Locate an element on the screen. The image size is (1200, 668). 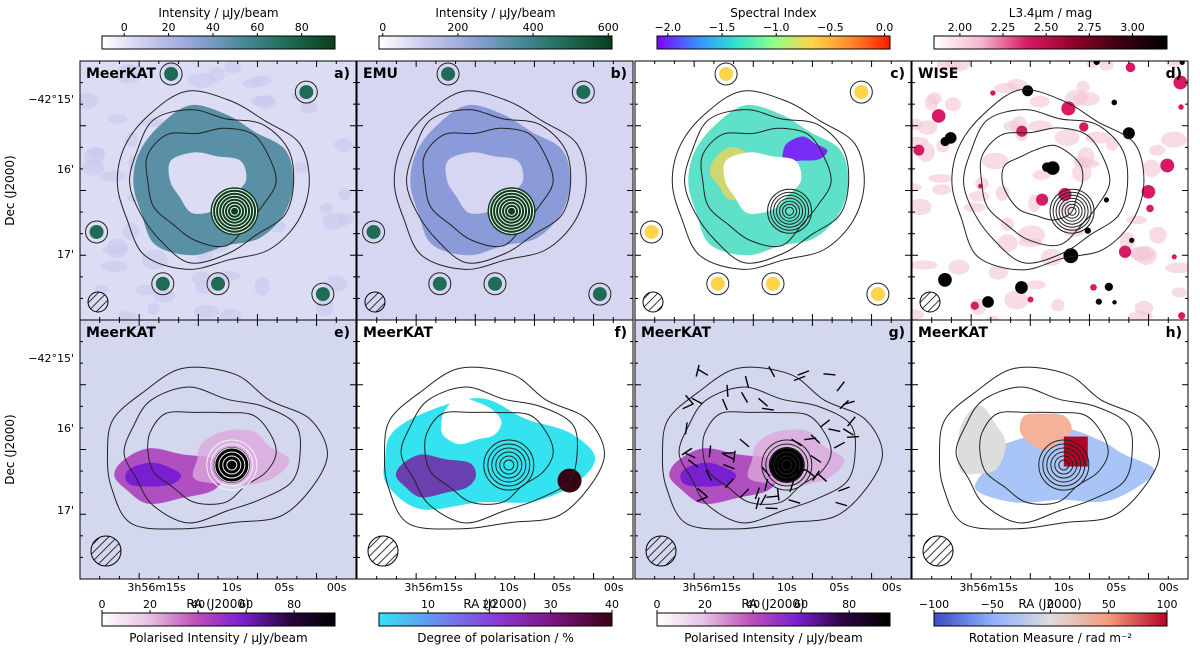
panel-g: MeerKAT g) is located at coordinates (773, 449).